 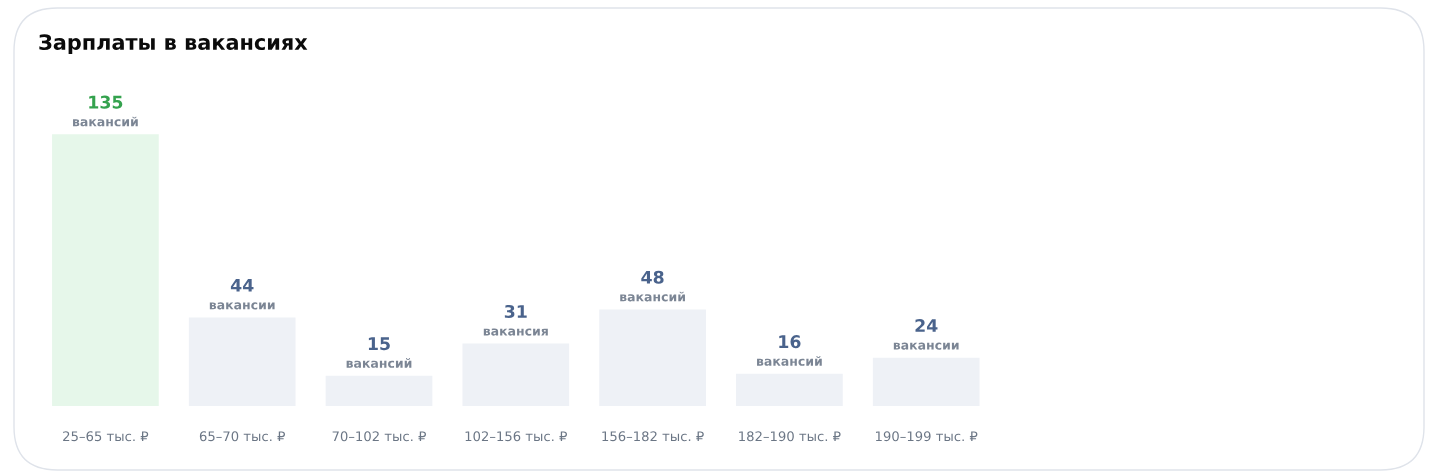 I want to click on x-tick-label: 156–182 тыс. ₽, so click(x=653, y=436).